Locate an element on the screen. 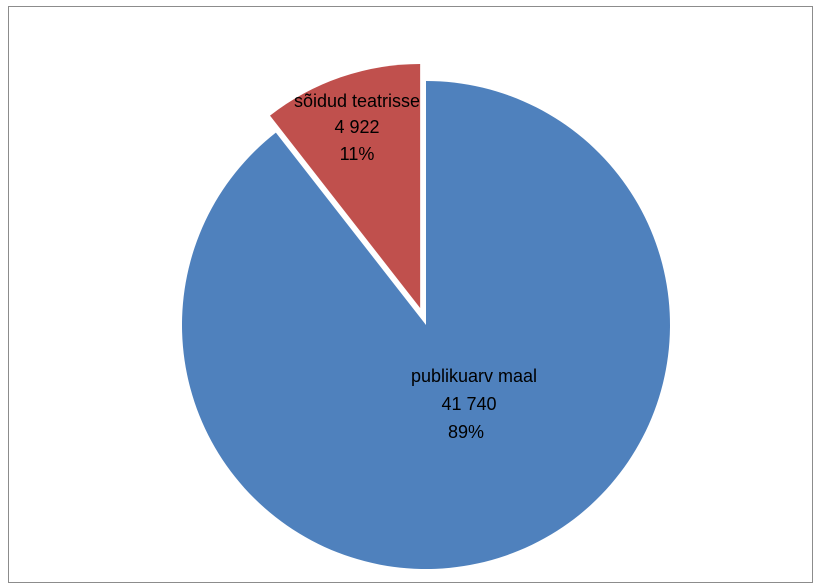 The width and height of the screenshot is (815, 585). slice-label-percent-1: 11% is located at coordinates (357, 154).